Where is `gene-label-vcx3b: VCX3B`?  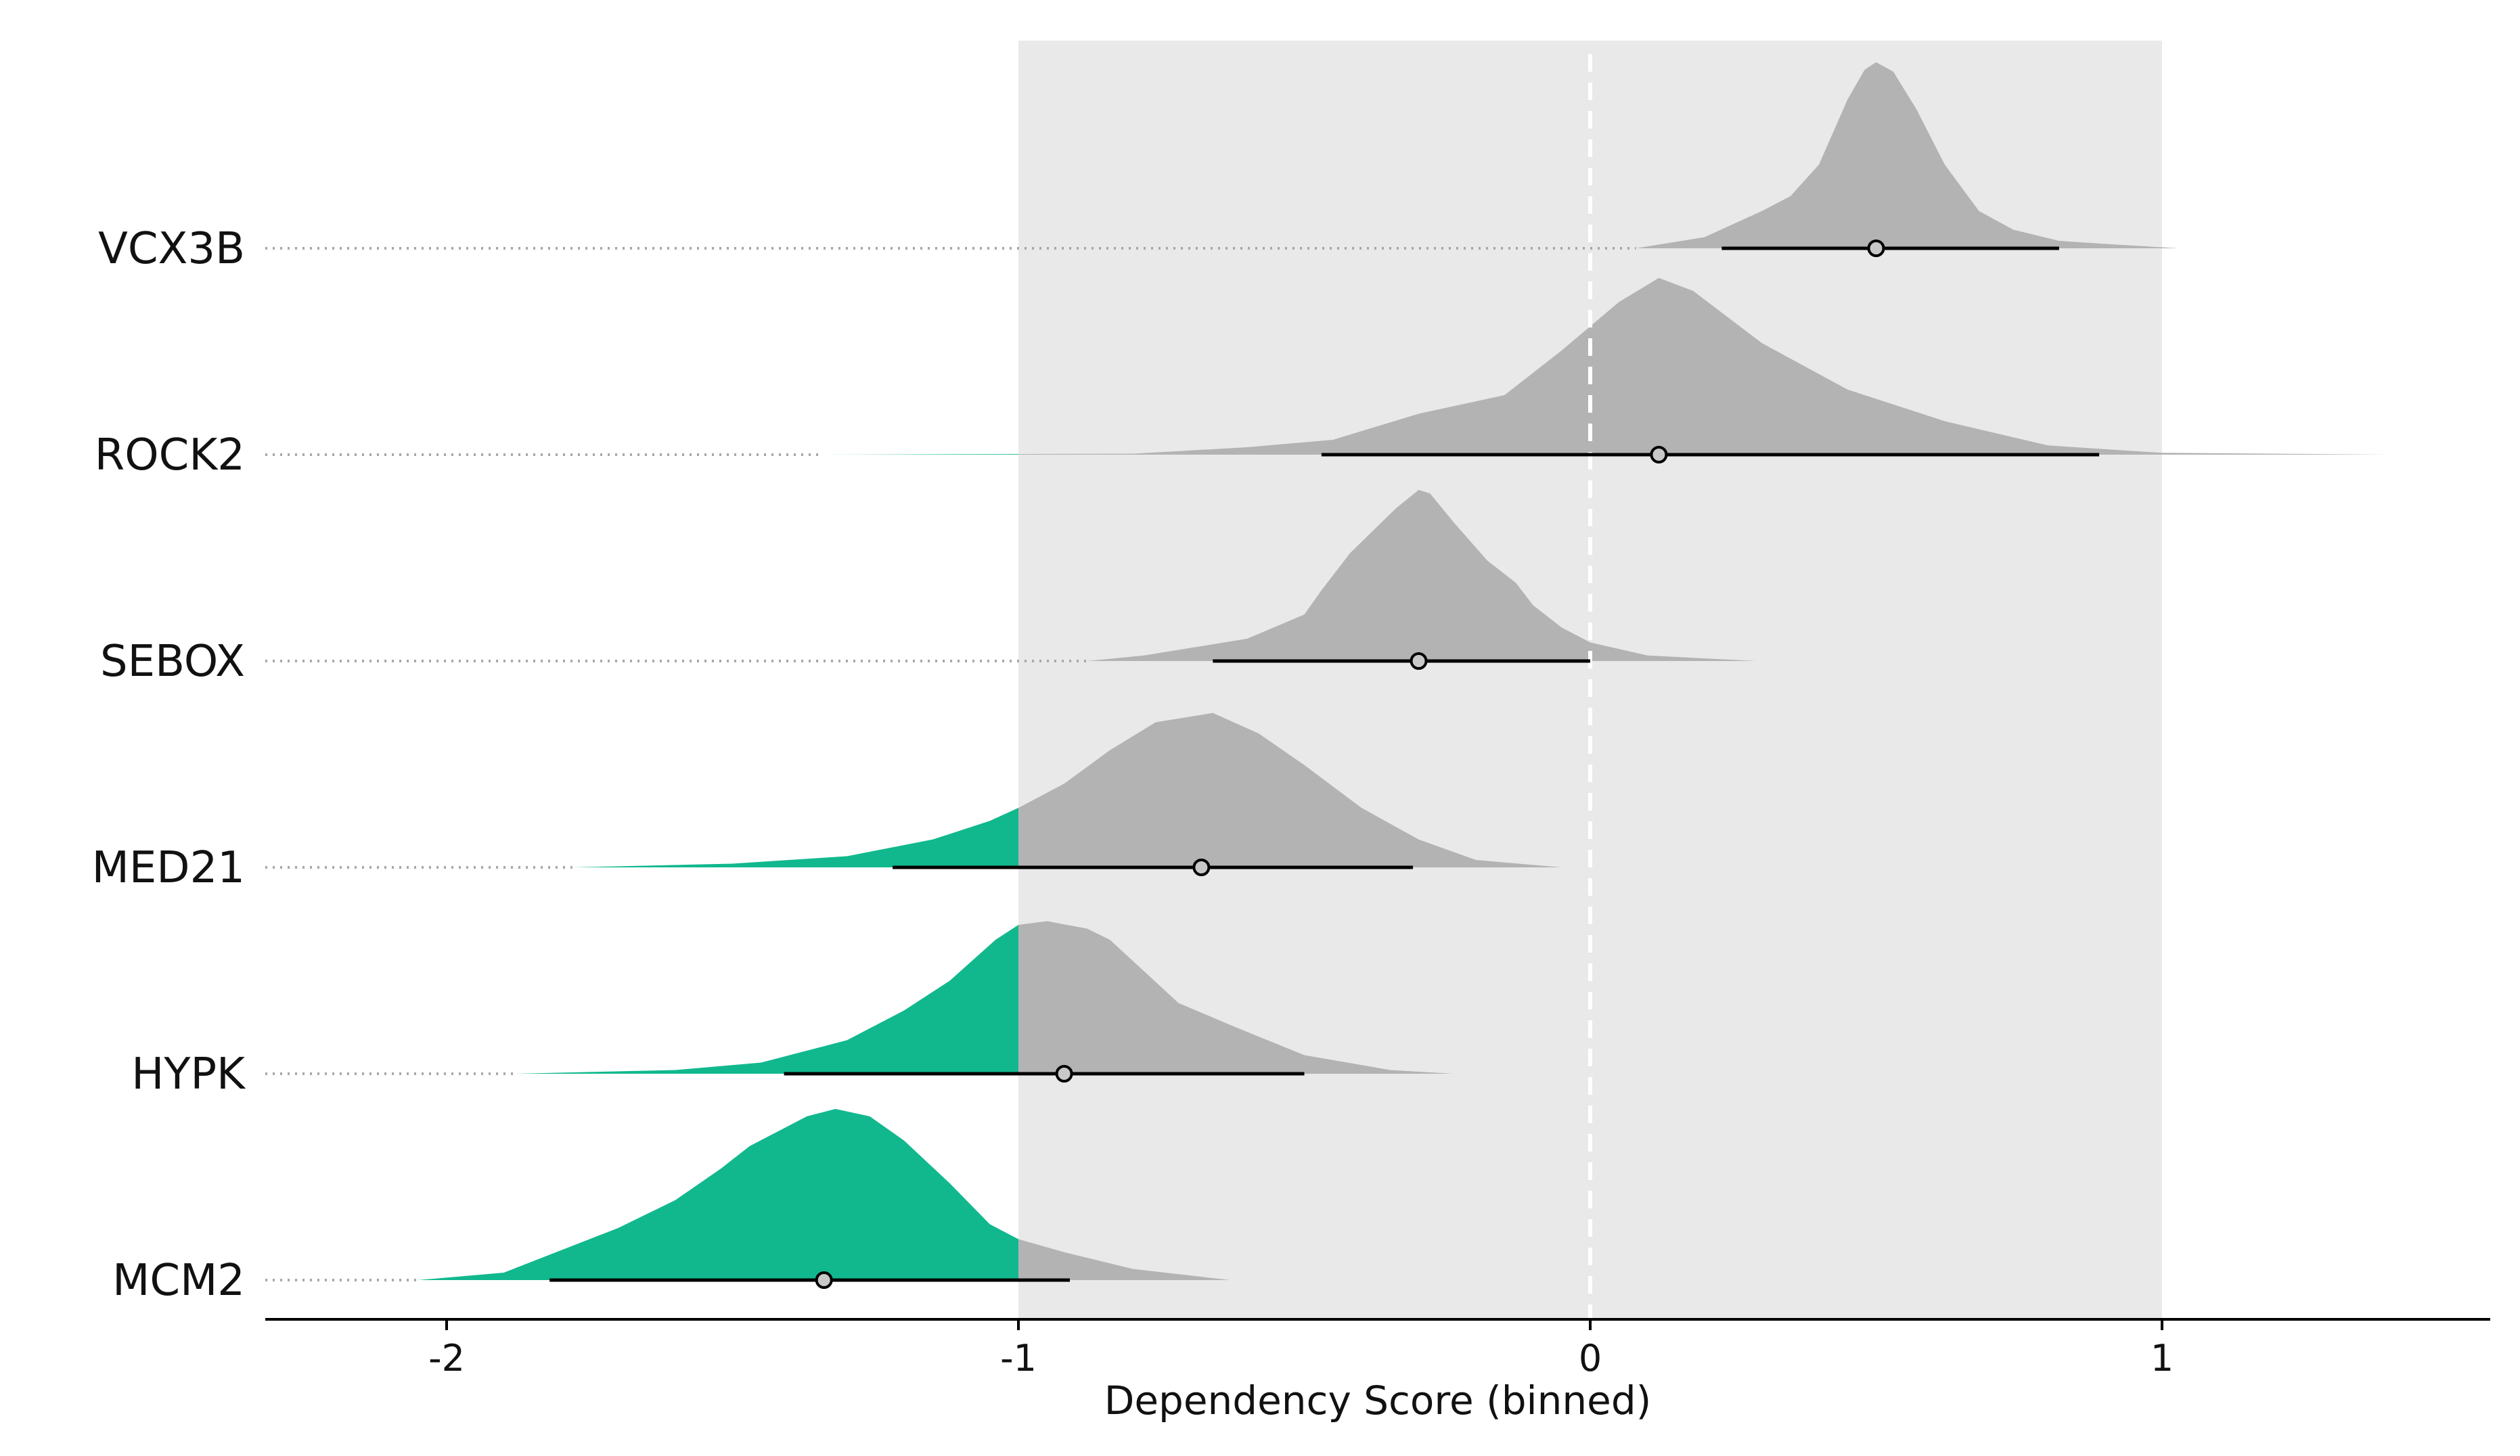 gene-label-vcx3b: VCX3B is located at coordinates (171, 249).